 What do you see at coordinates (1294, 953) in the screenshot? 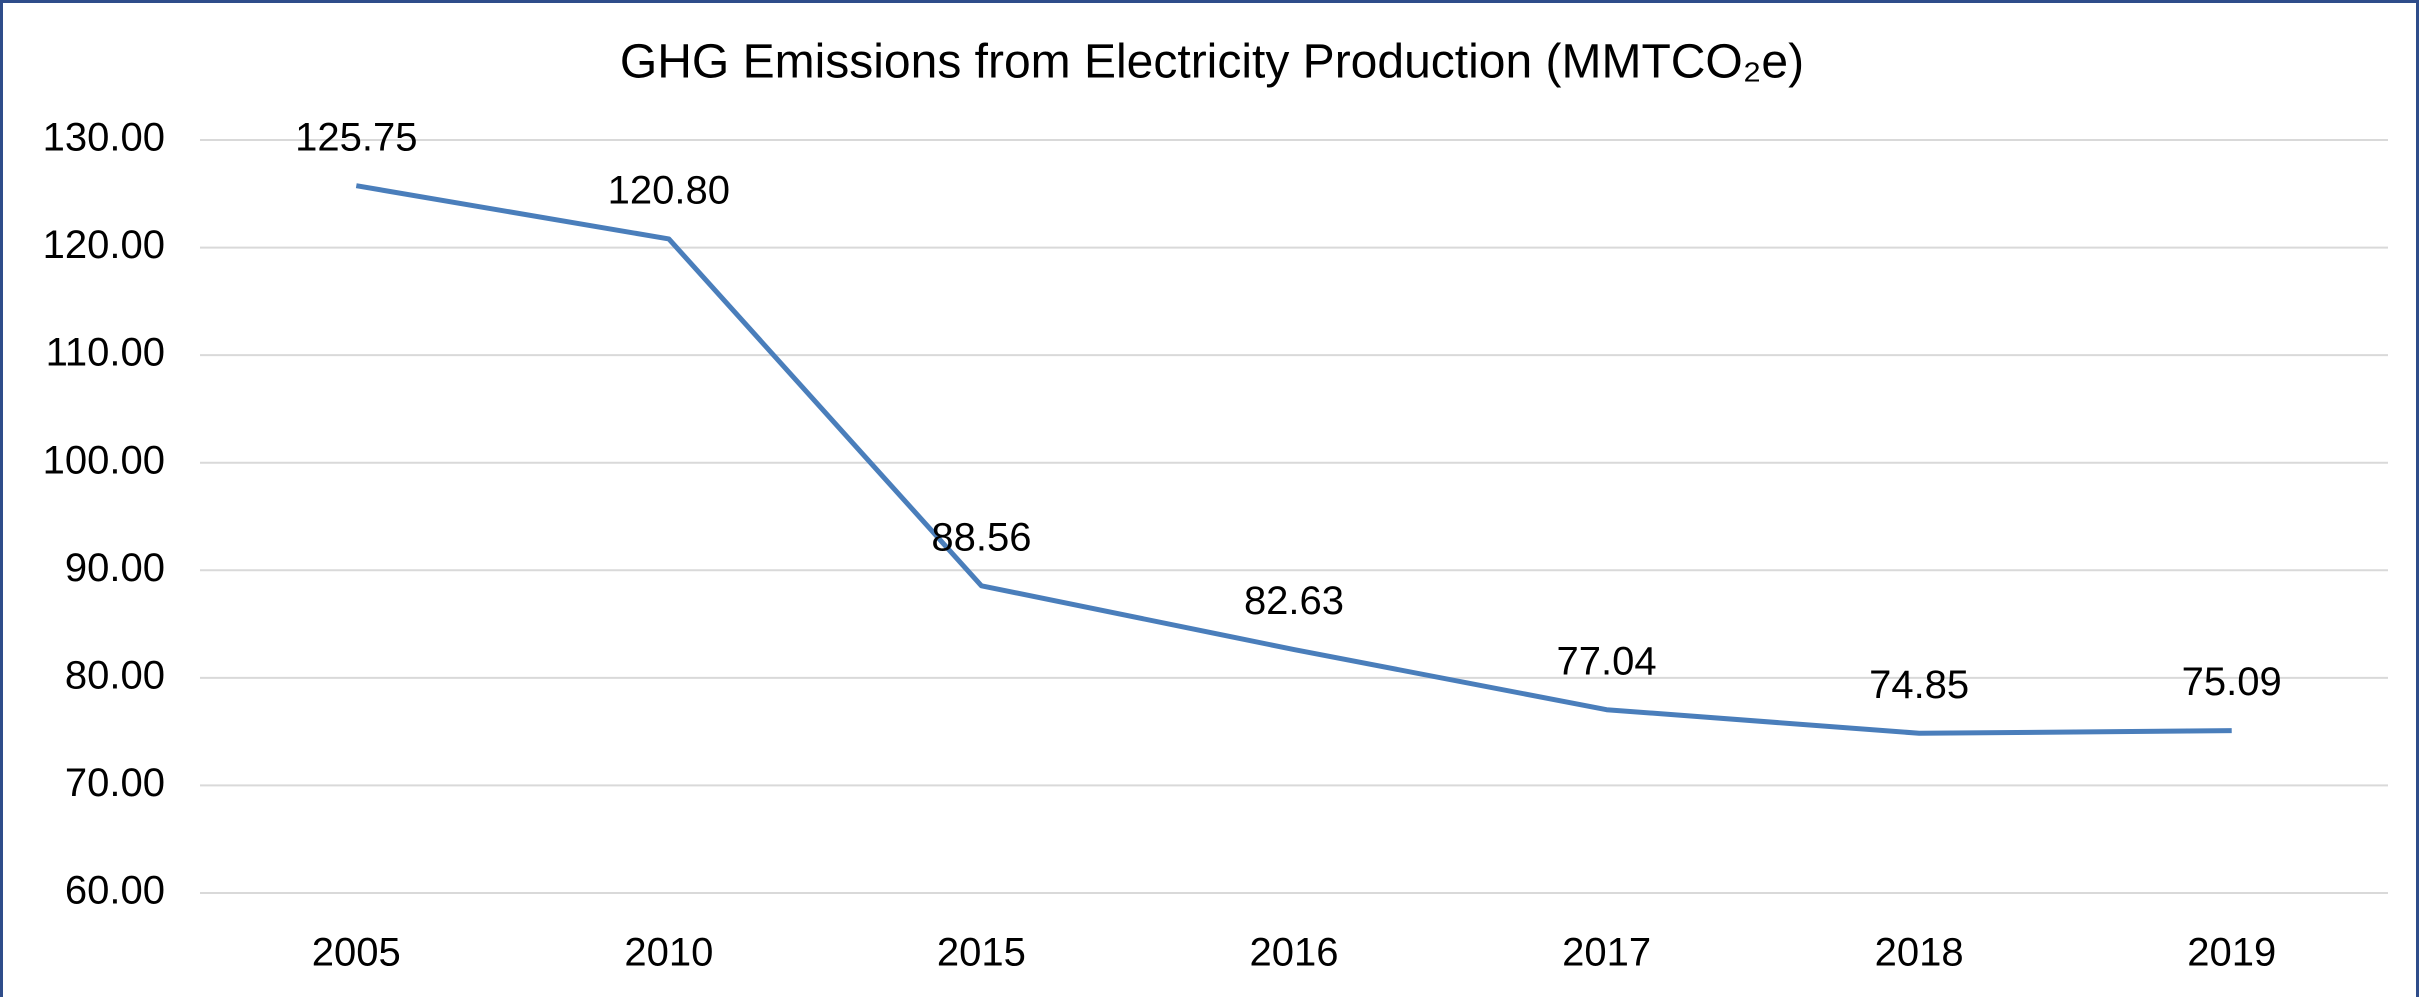
I see `x-tick-label: 2016` at bounding box center [1294, 953].